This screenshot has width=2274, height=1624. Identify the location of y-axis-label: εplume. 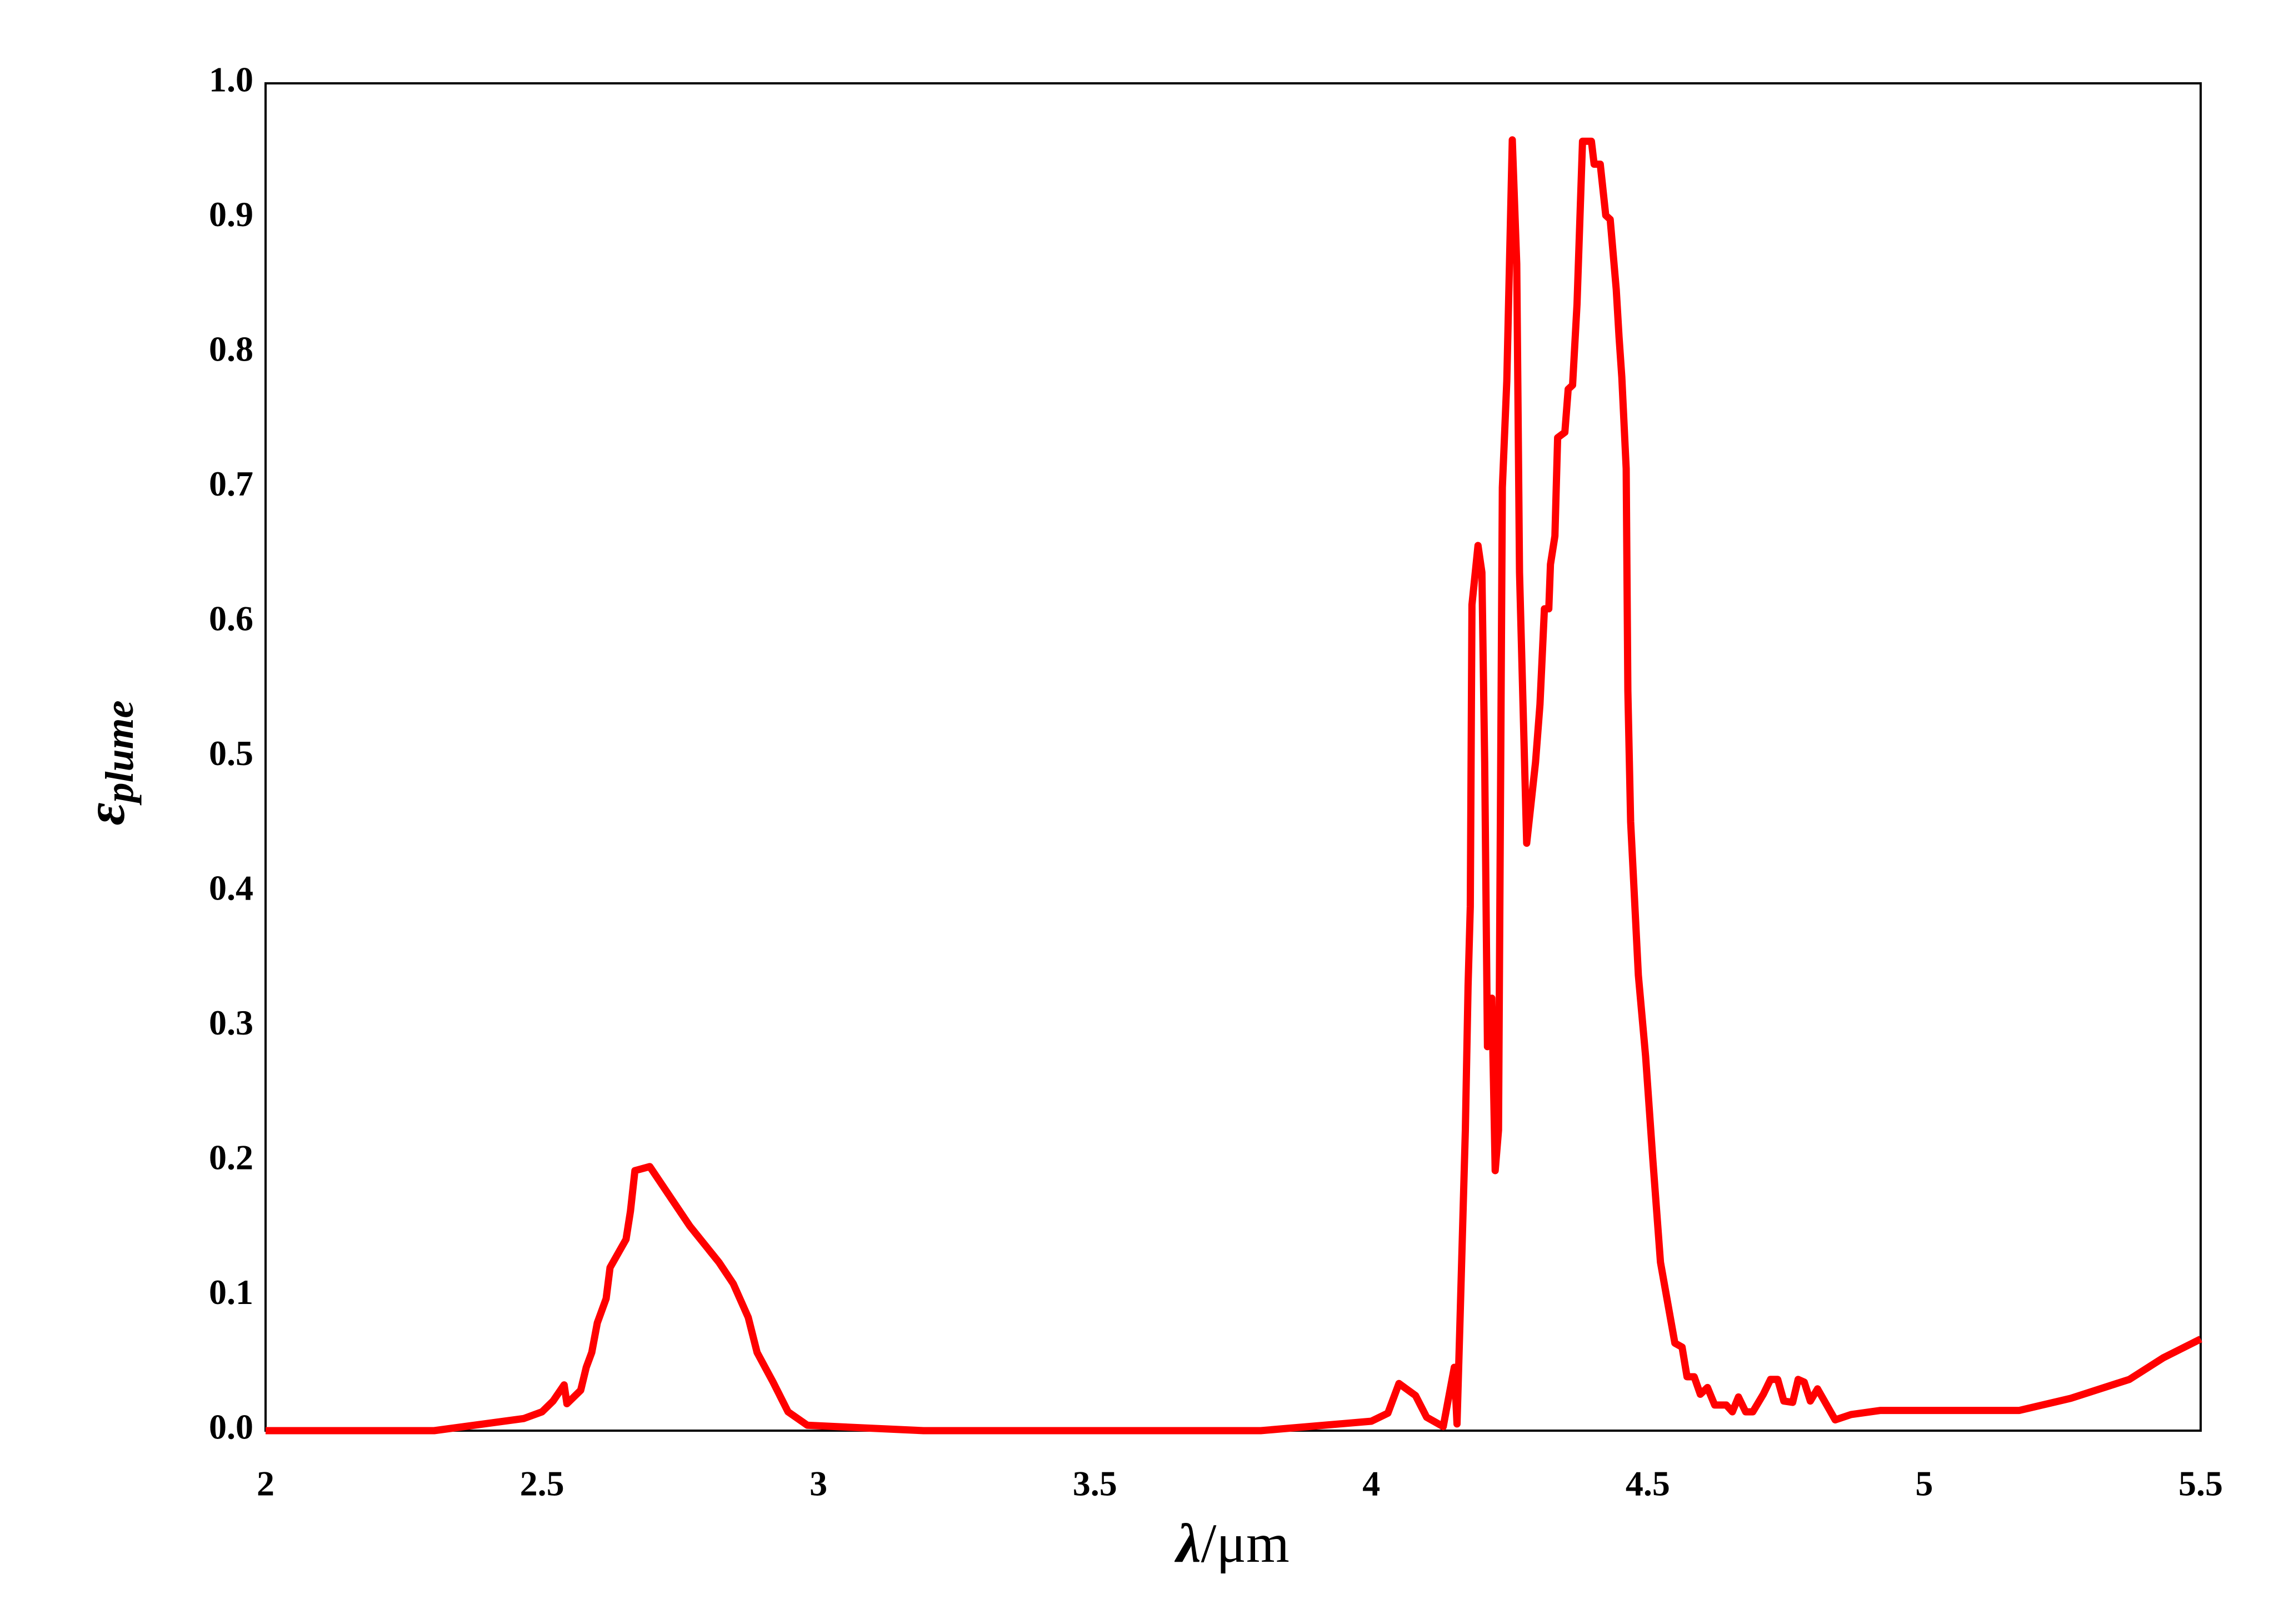
(108, 762).